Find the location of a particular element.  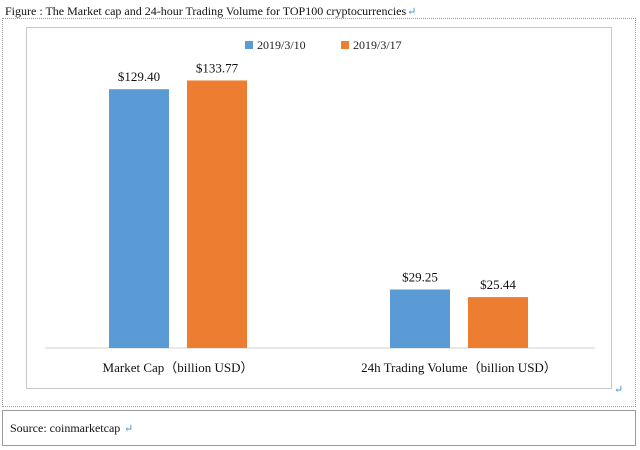

category-label: Market Cap（billion USD） is located at coordinates (178, 367).